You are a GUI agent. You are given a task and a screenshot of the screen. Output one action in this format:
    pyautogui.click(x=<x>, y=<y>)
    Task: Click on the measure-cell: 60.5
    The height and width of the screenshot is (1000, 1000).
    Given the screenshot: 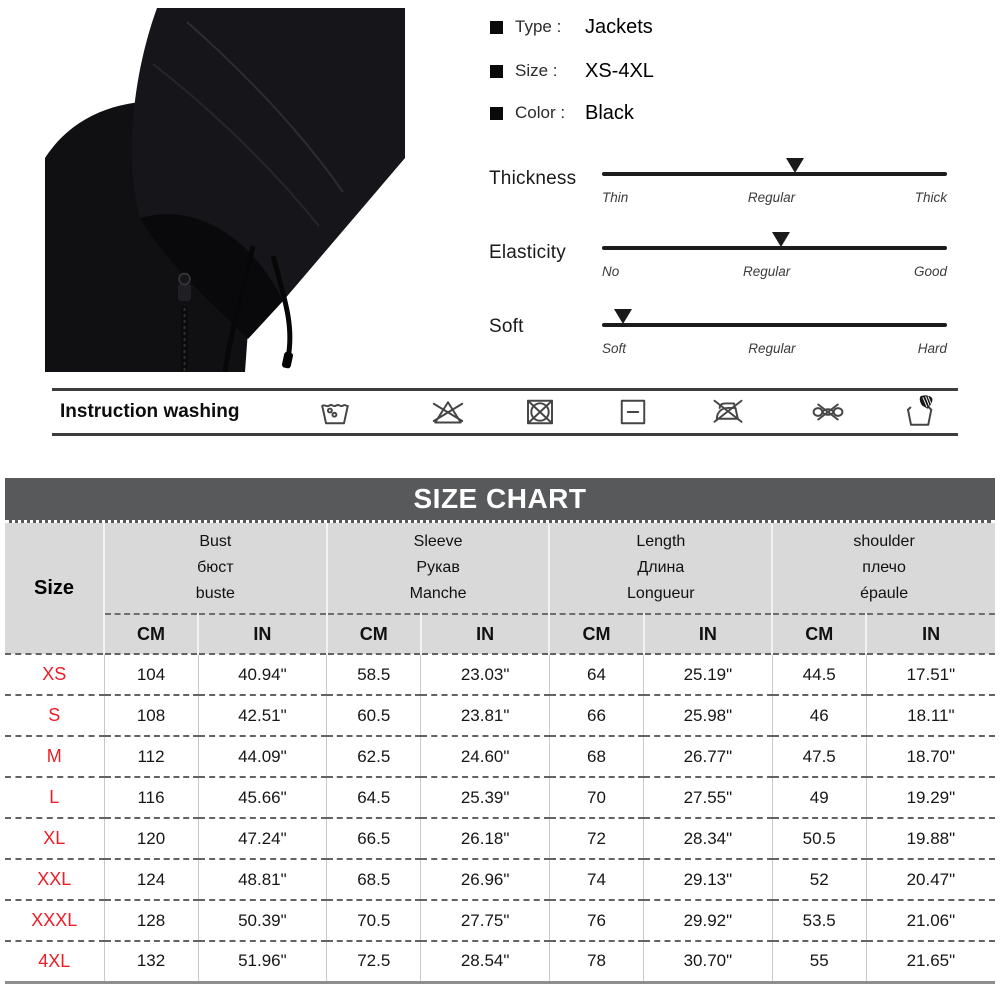 What is the action you would take?
    pyautogui.click(x=373, y=715)
    